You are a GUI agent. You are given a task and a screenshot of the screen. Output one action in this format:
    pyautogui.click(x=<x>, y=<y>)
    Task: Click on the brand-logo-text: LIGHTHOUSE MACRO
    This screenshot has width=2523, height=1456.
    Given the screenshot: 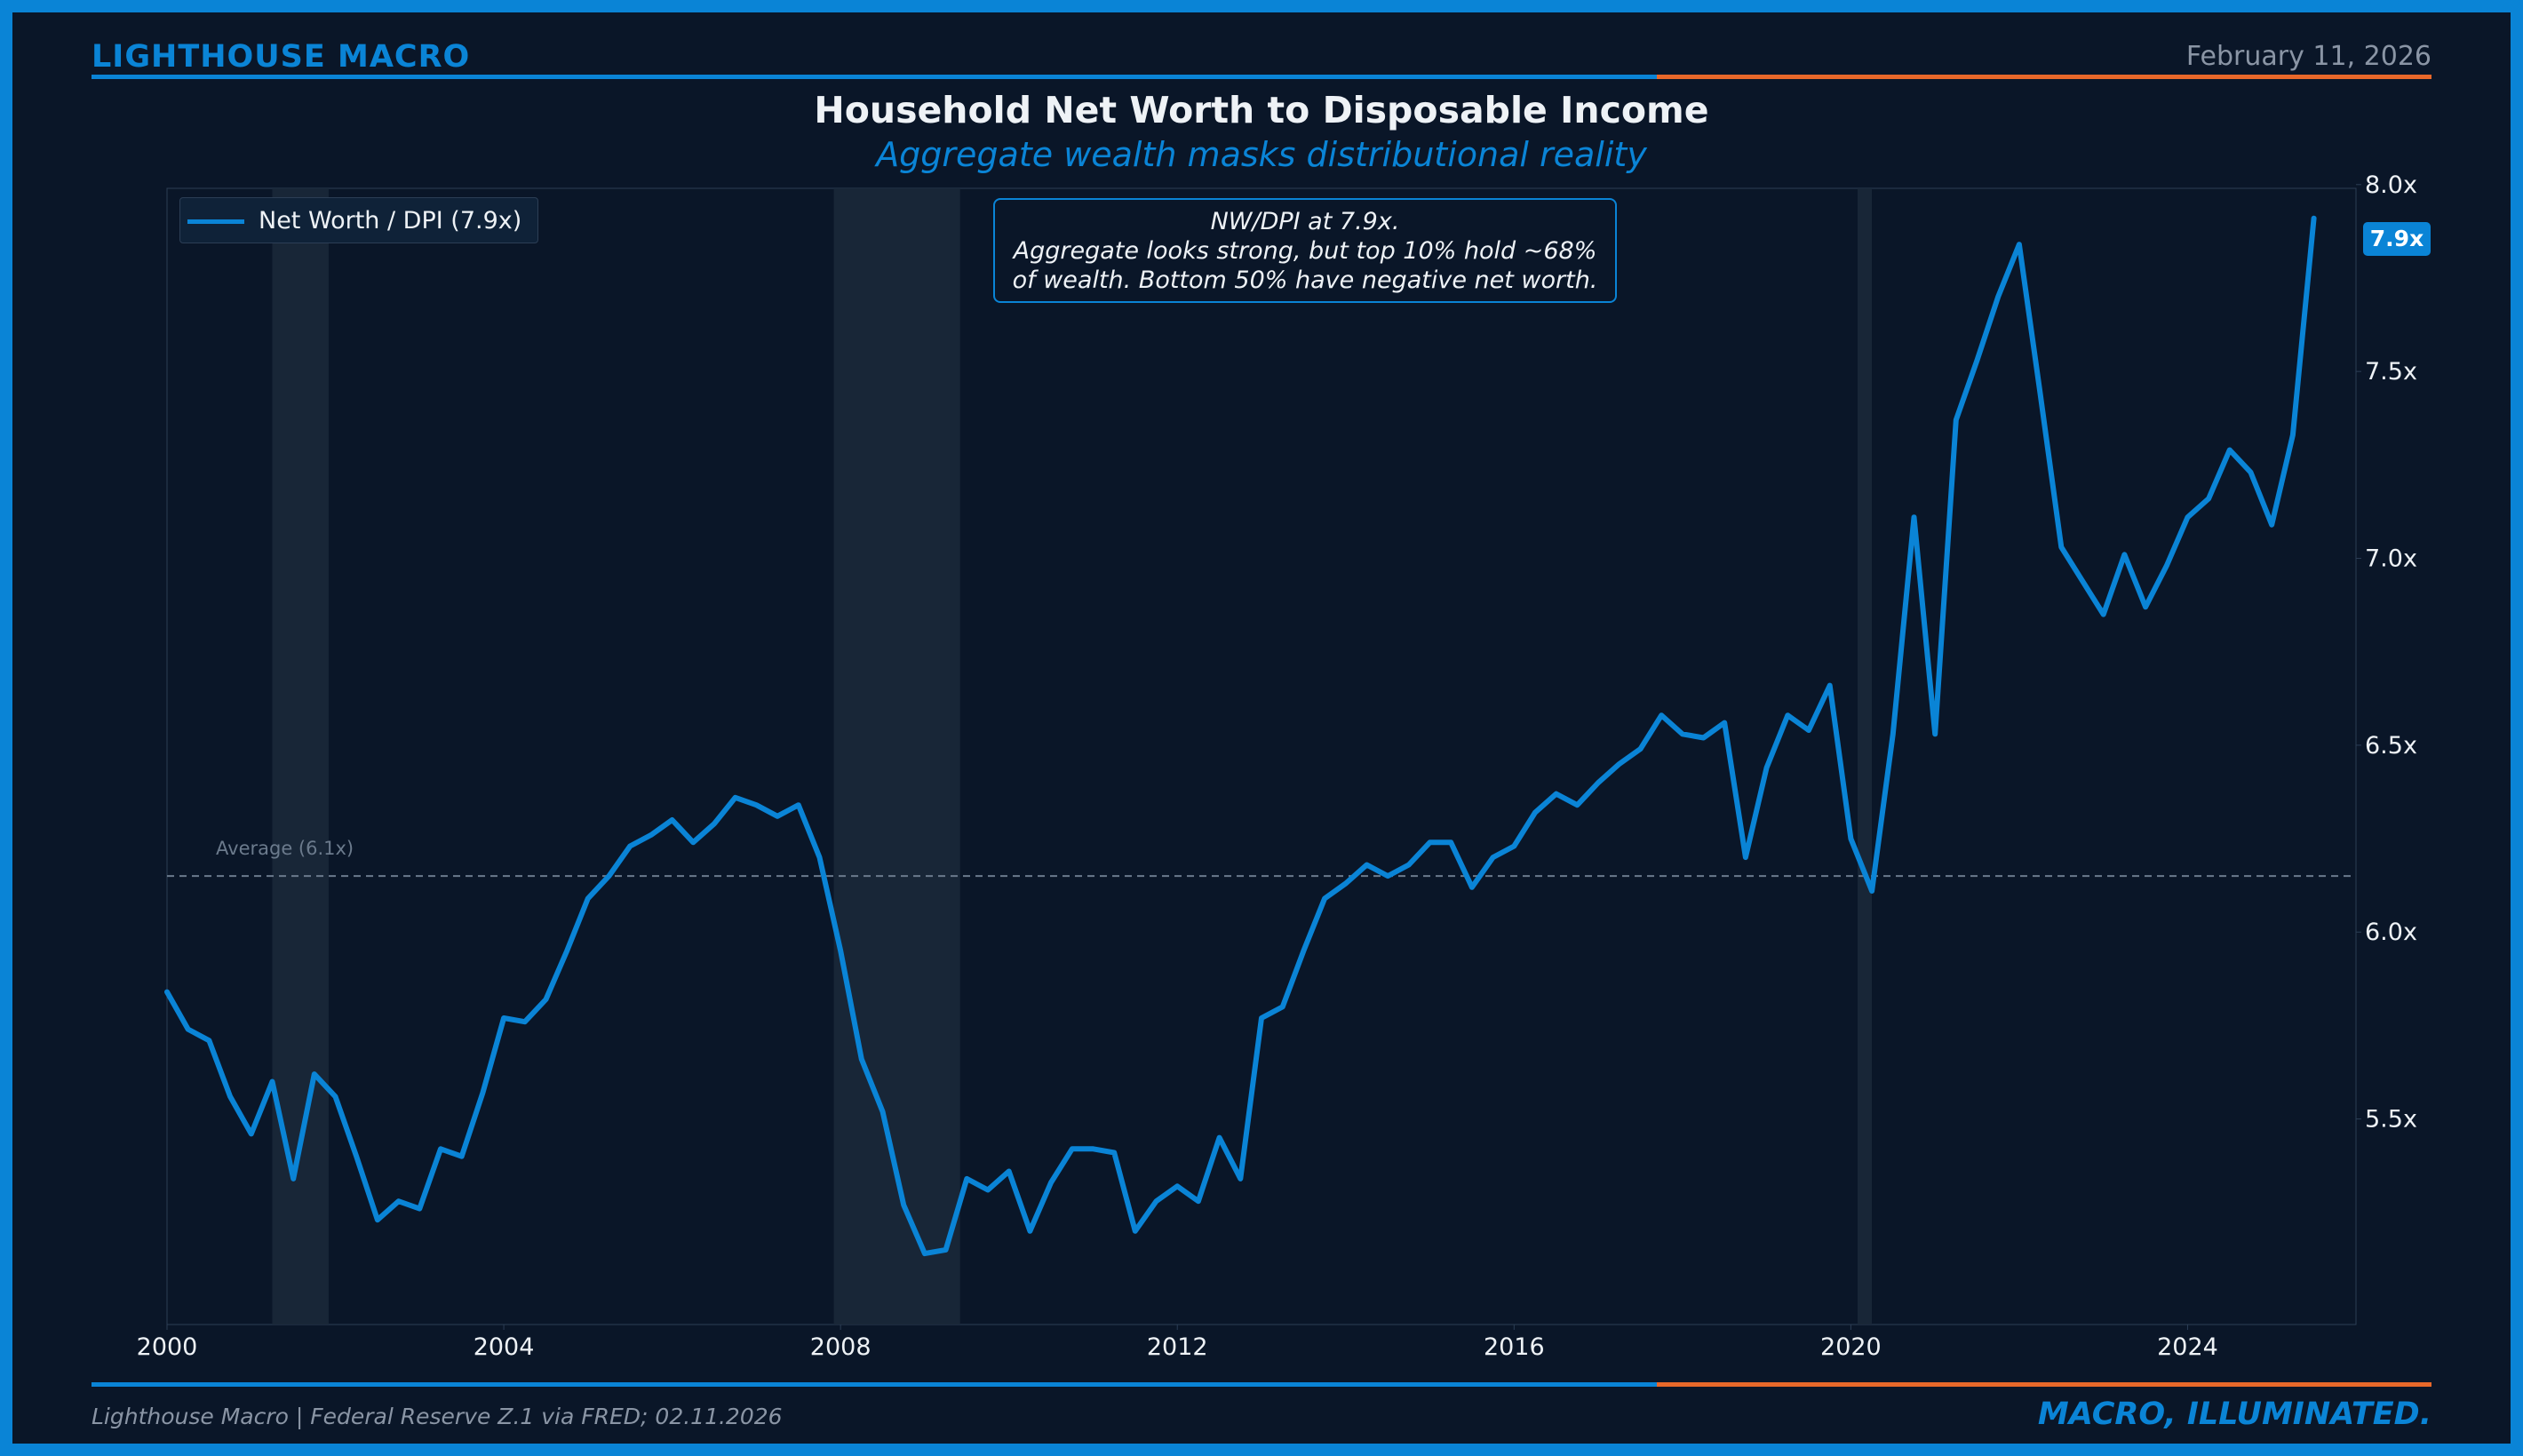 What is the action you would take?
    pyautogui.click(x=281, y=57)
    